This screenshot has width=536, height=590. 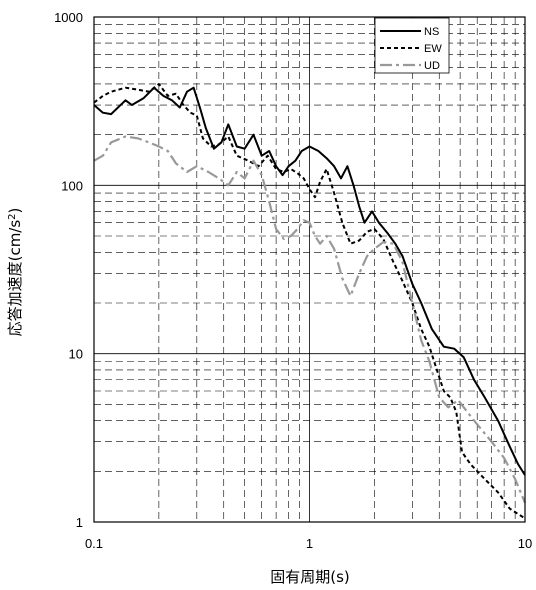 I want to click on x-tick-label: 10, so click(x=525, y=543).